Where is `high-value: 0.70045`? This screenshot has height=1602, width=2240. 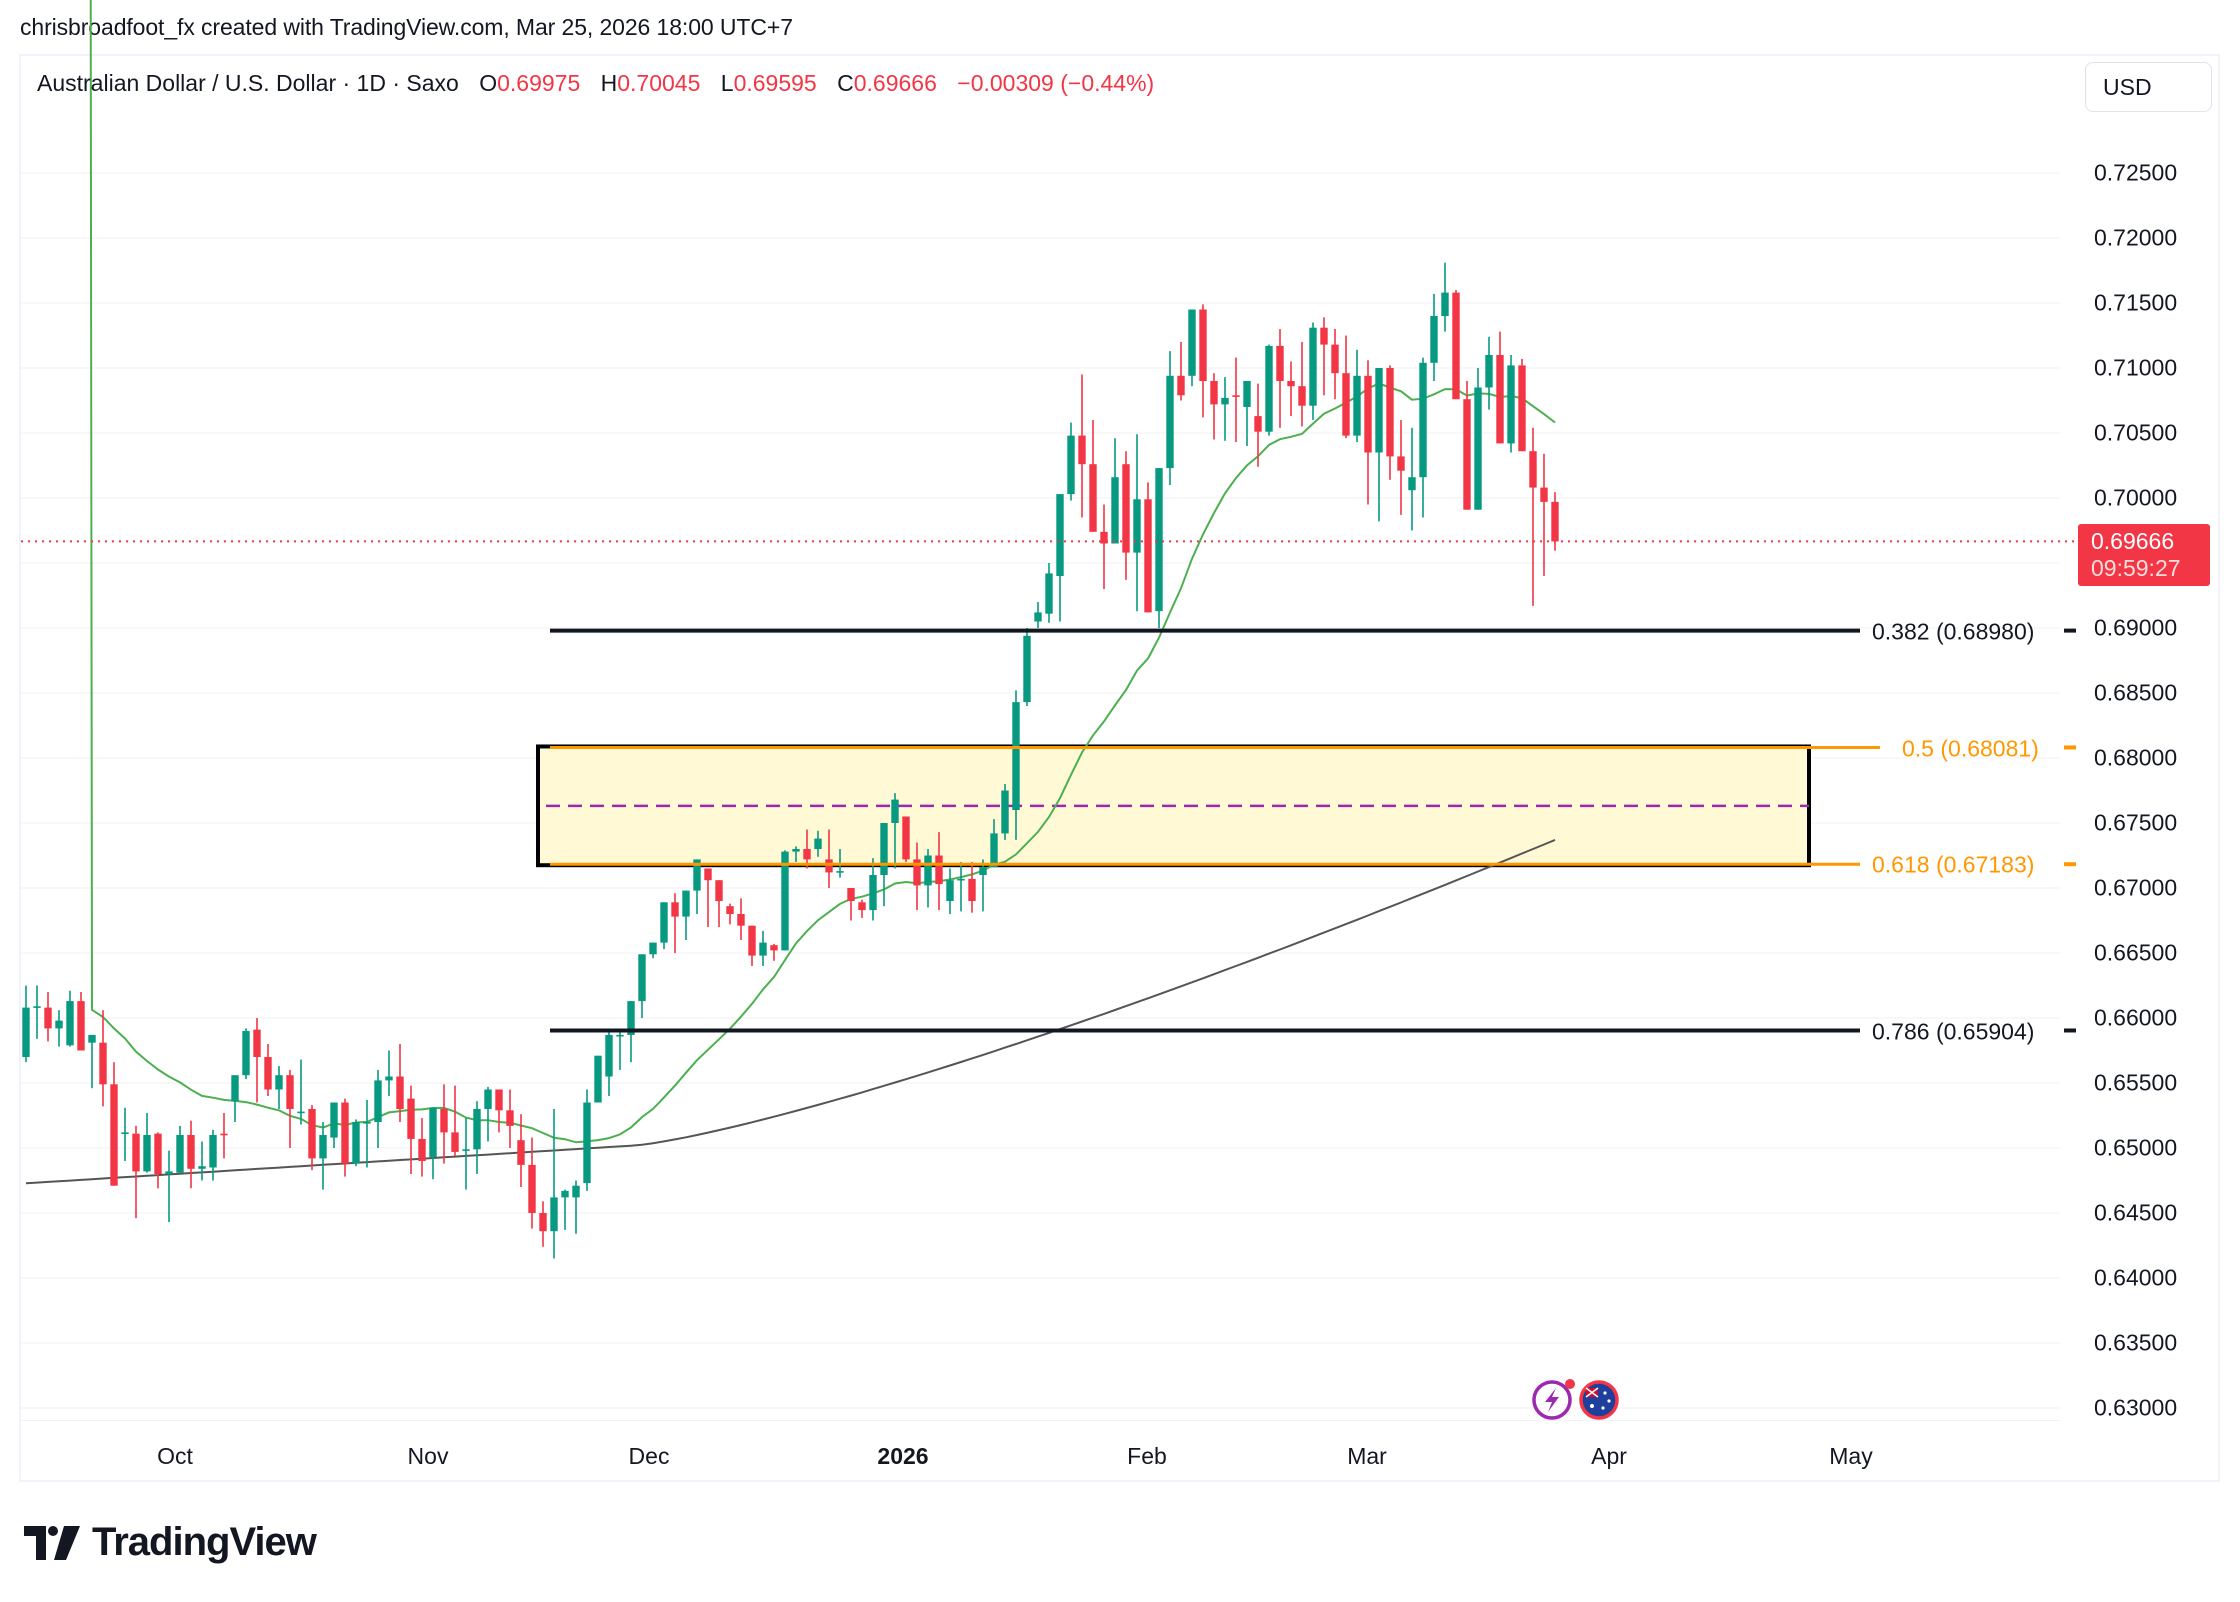
high-value: 0.70045 is located at coordinates (659, 83).